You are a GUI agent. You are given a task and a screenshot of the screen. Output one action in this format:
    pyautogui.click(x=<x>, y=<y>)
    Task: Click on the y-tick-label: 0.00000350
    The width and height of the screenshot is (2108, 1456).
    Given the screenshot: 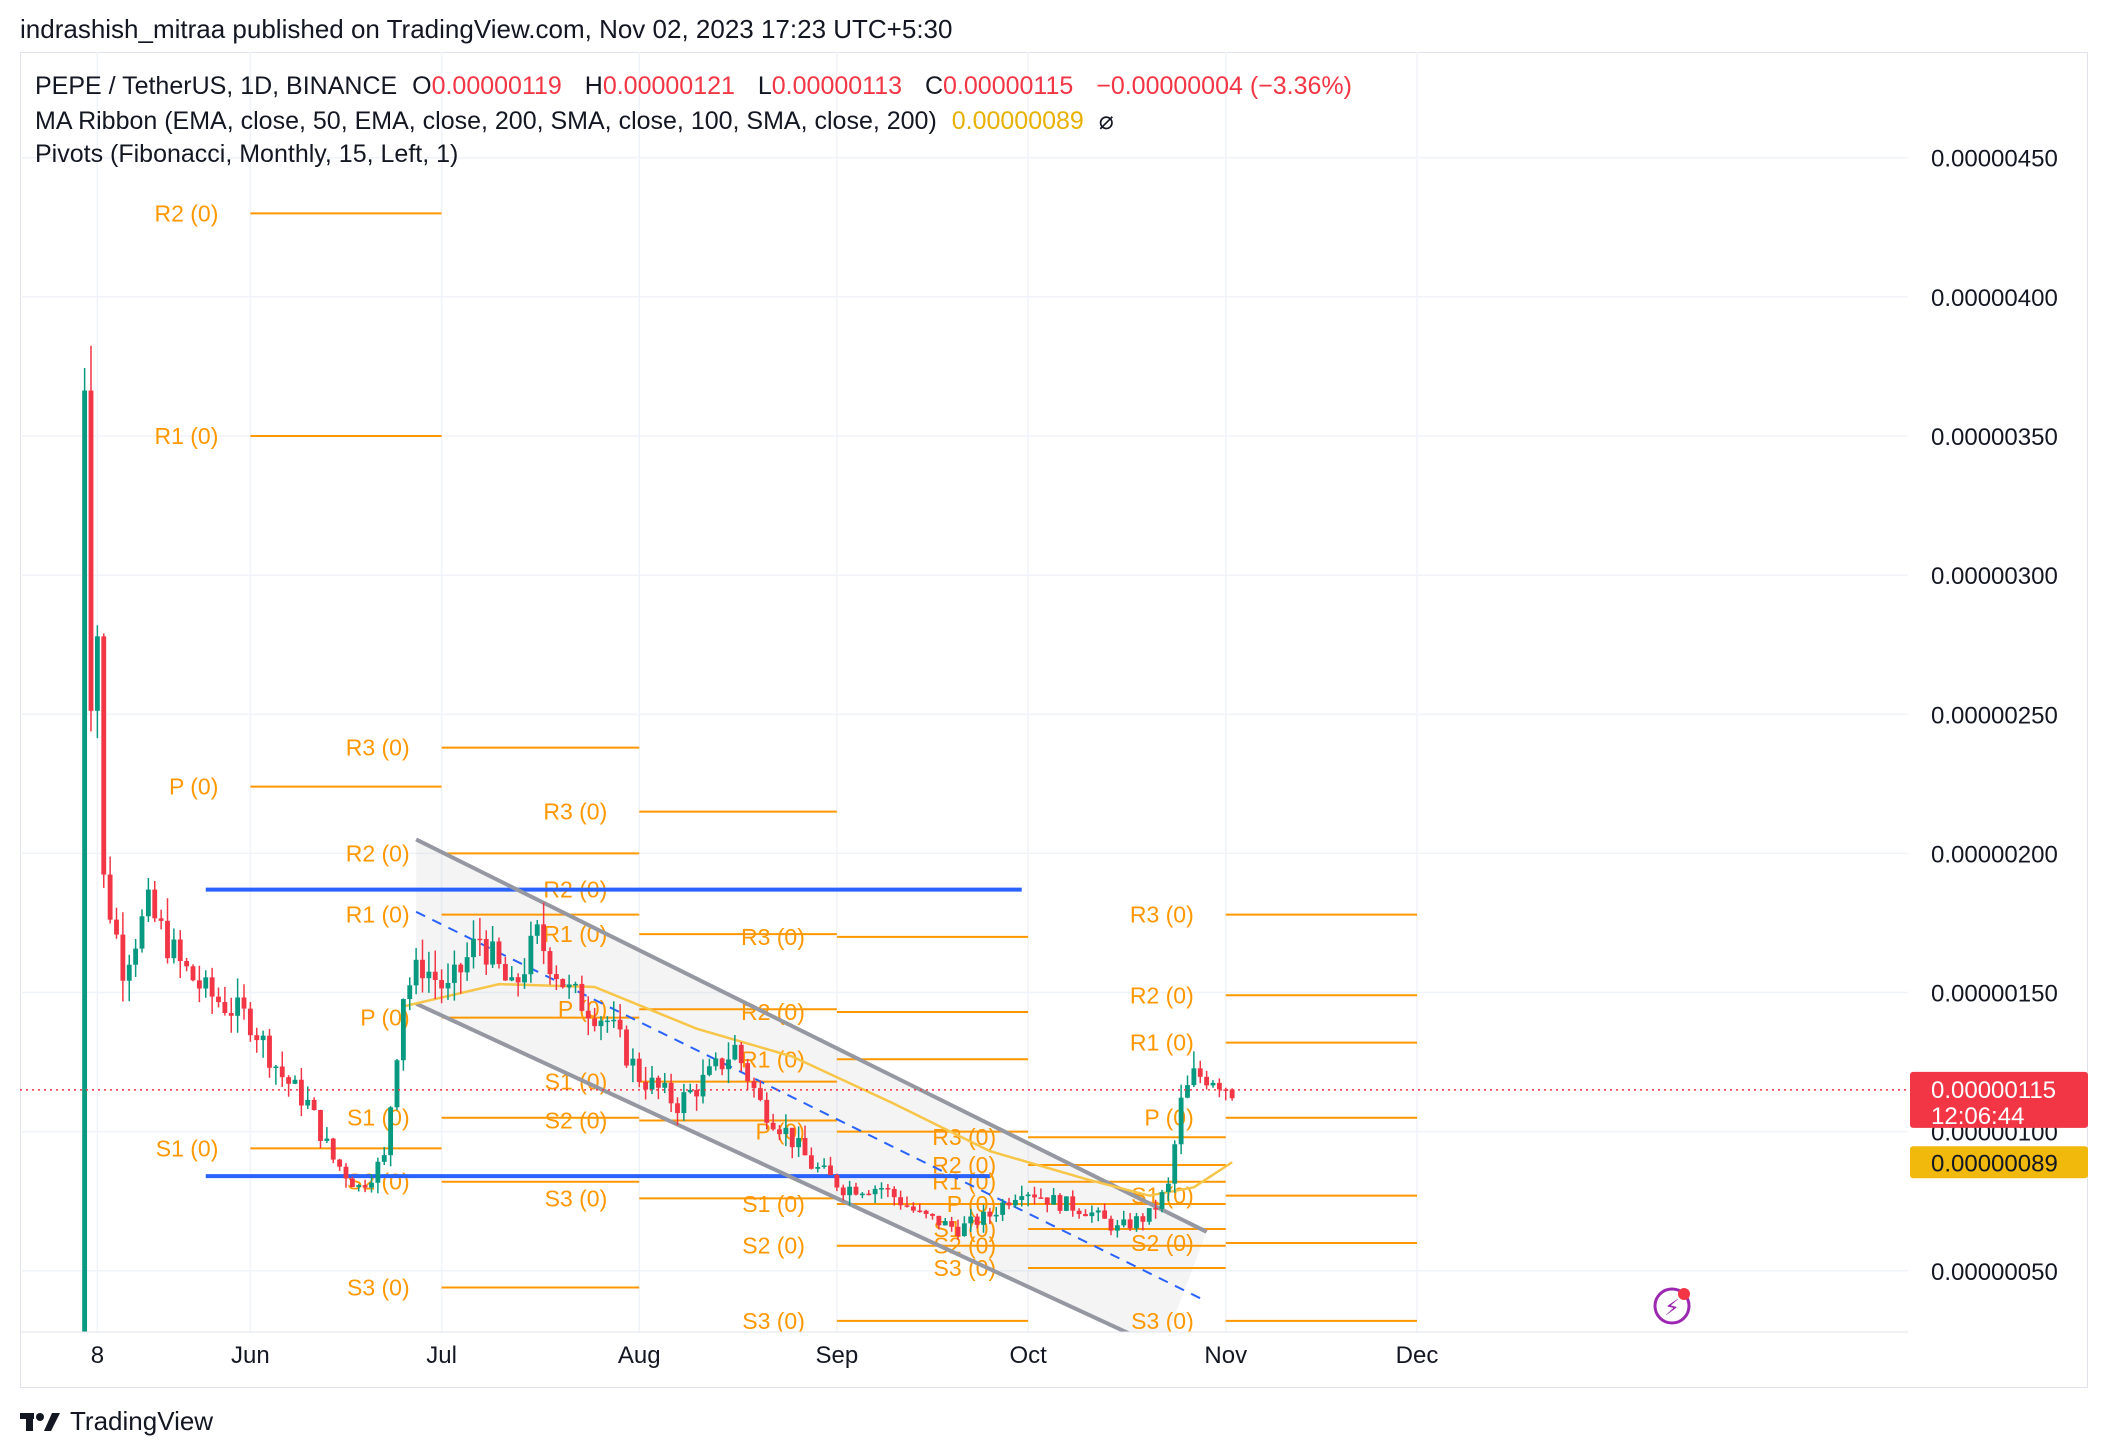 What is the action you would take?
    pyautogui.click(x=1994, y=437)
    